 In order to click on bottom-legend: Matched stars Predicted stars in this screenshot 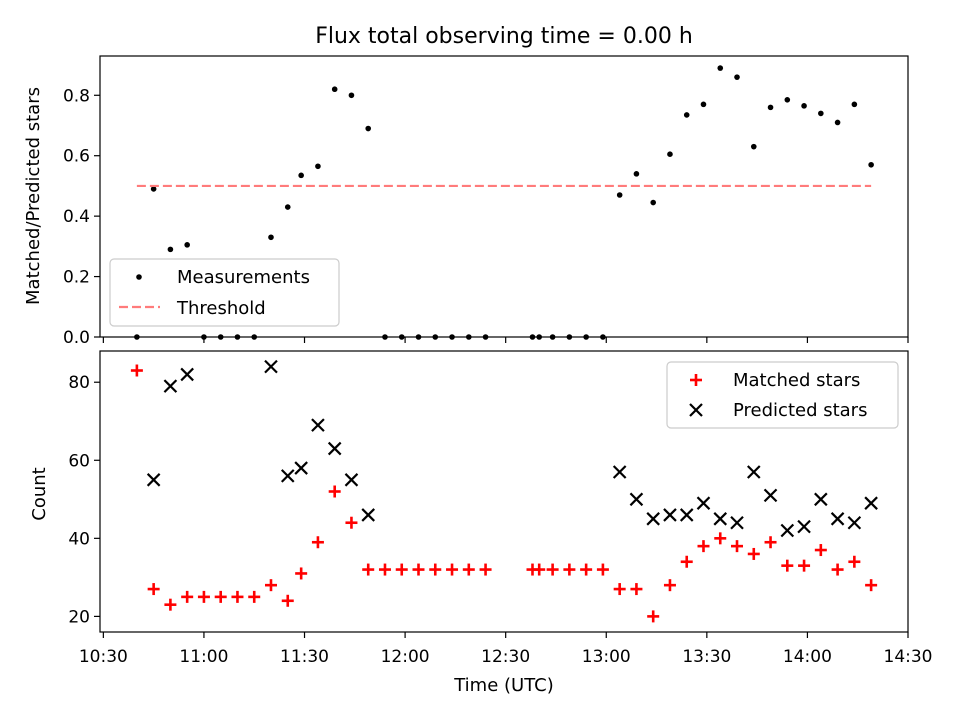, I will do `click(782, 395)`.